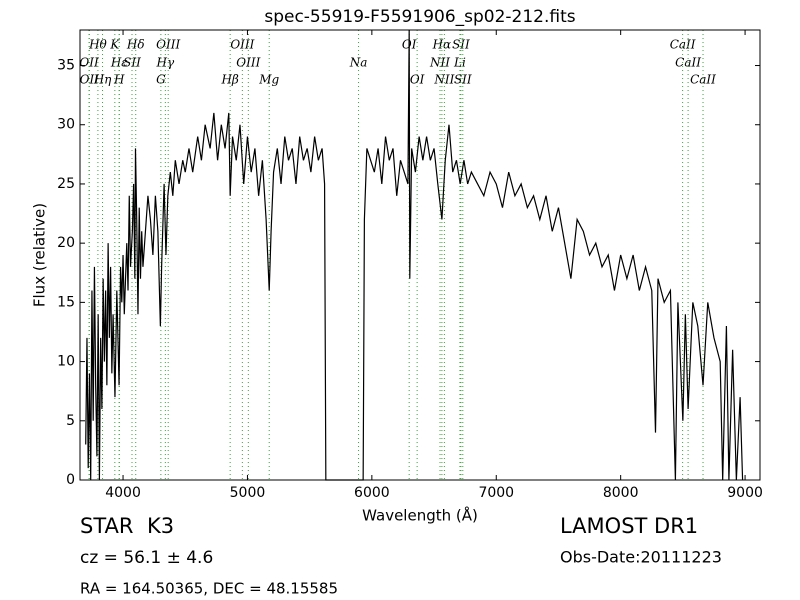 This screenshot has height=600, width=800. What do you see at coordinates (459, 63) in the screenshot?
I see `spectral-line-label: Li` at bounding box center [459, 63].